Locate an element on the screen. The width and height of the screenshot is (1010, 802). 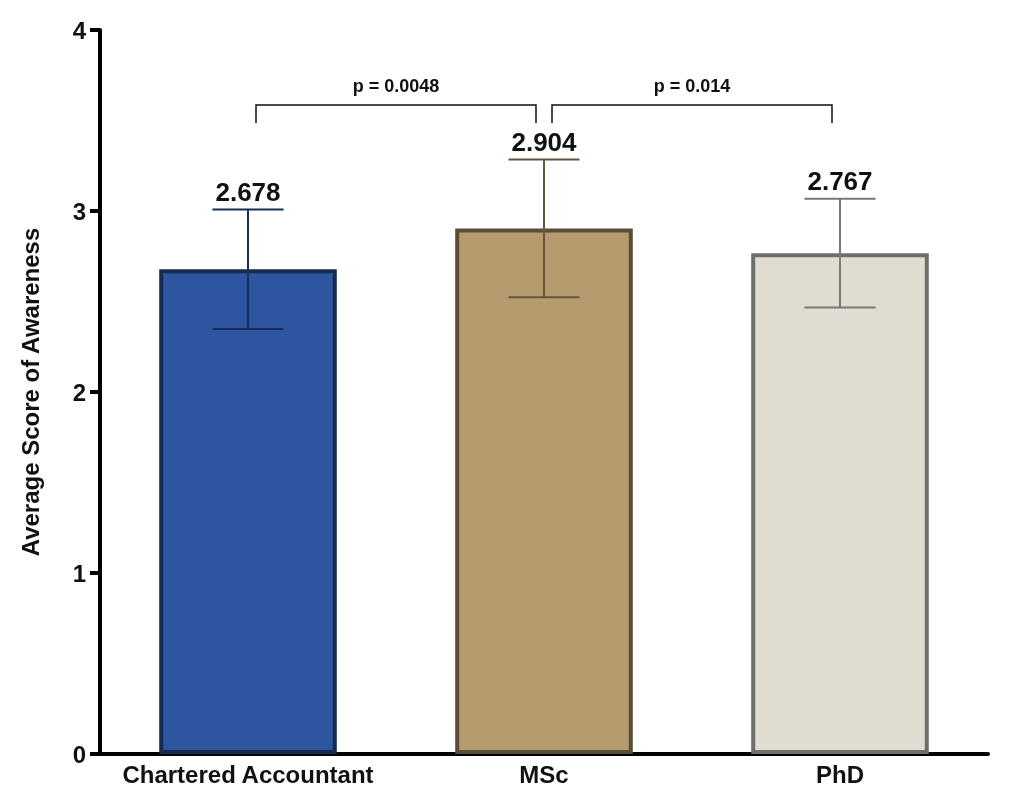
annotation: p = 0.014 is located at coordinates (692, 86).